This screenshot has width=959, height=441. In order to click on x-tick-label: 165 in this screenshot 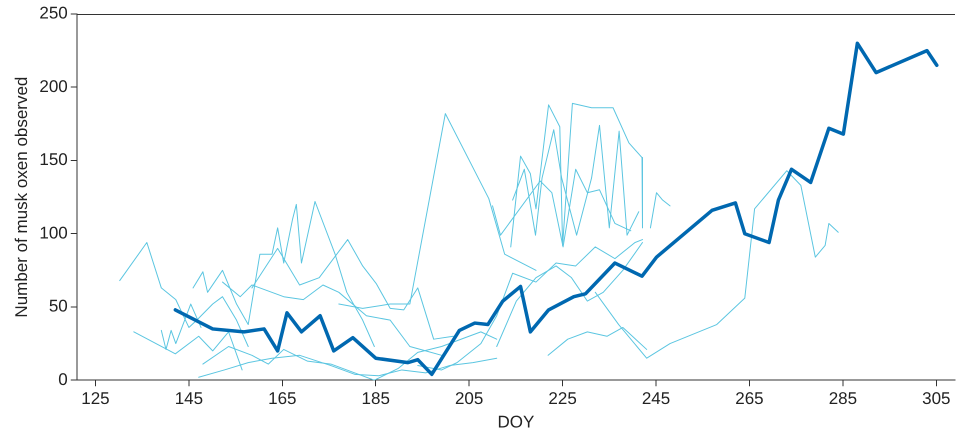, I will do `click(282, 398)`.